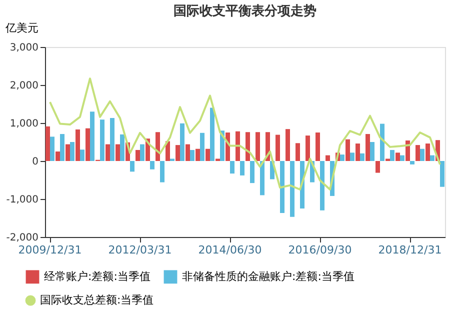 The image size is (468, 322). I want to click on x-tick-label: 2016/09/30, so click(320, 250).